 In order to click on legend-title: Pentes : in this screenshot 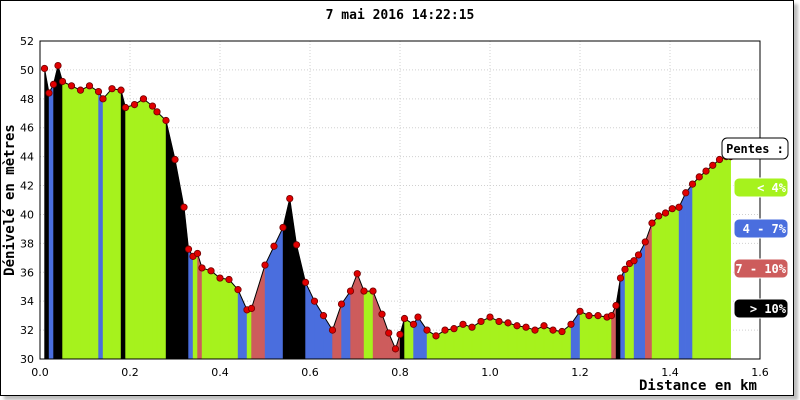, I will do `click(755, 149)`.